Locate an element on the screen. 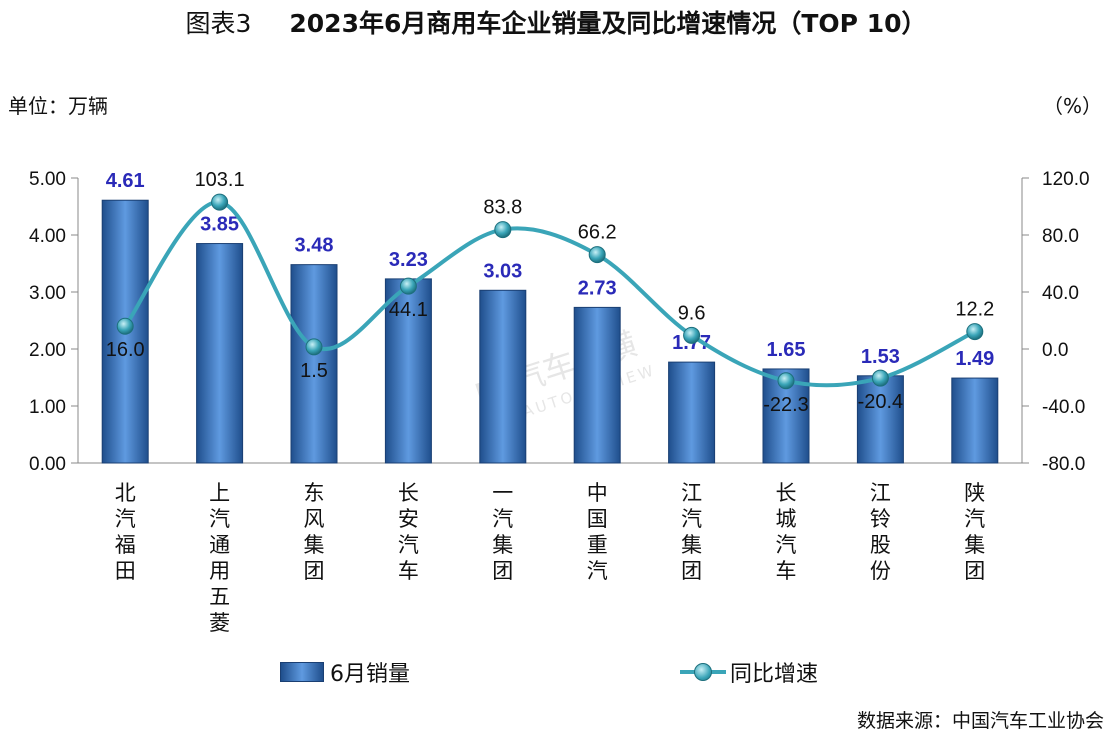  left-tick-label: 1.00 is located at coordinates (47, 407).